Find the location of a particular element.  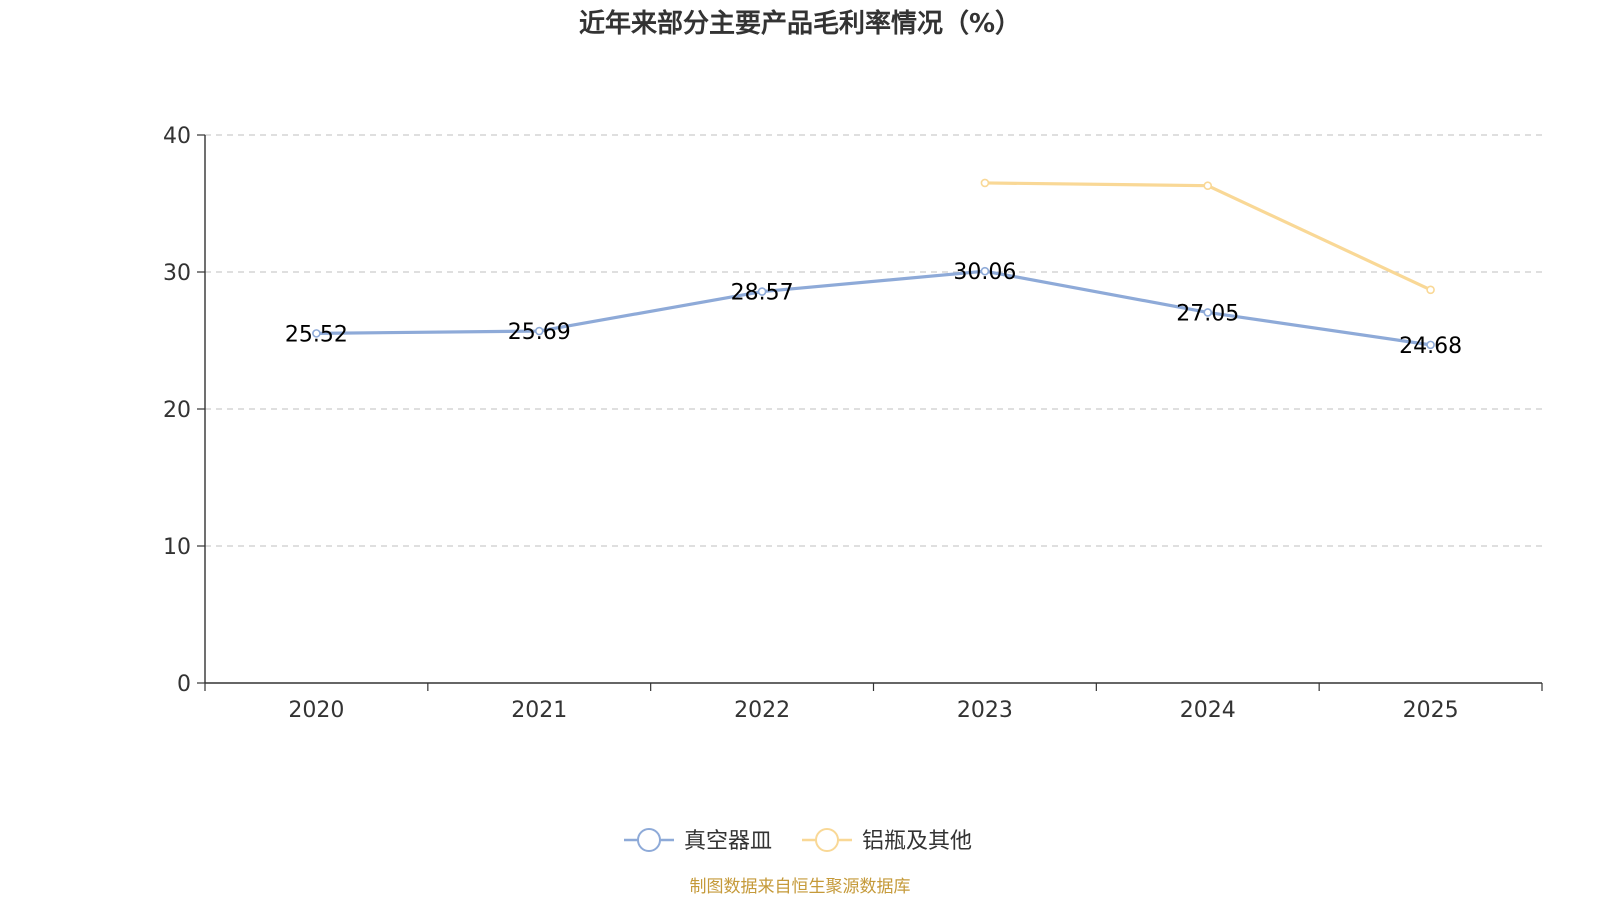

y-tick-label: 10 is located at coordinates (177, 547).